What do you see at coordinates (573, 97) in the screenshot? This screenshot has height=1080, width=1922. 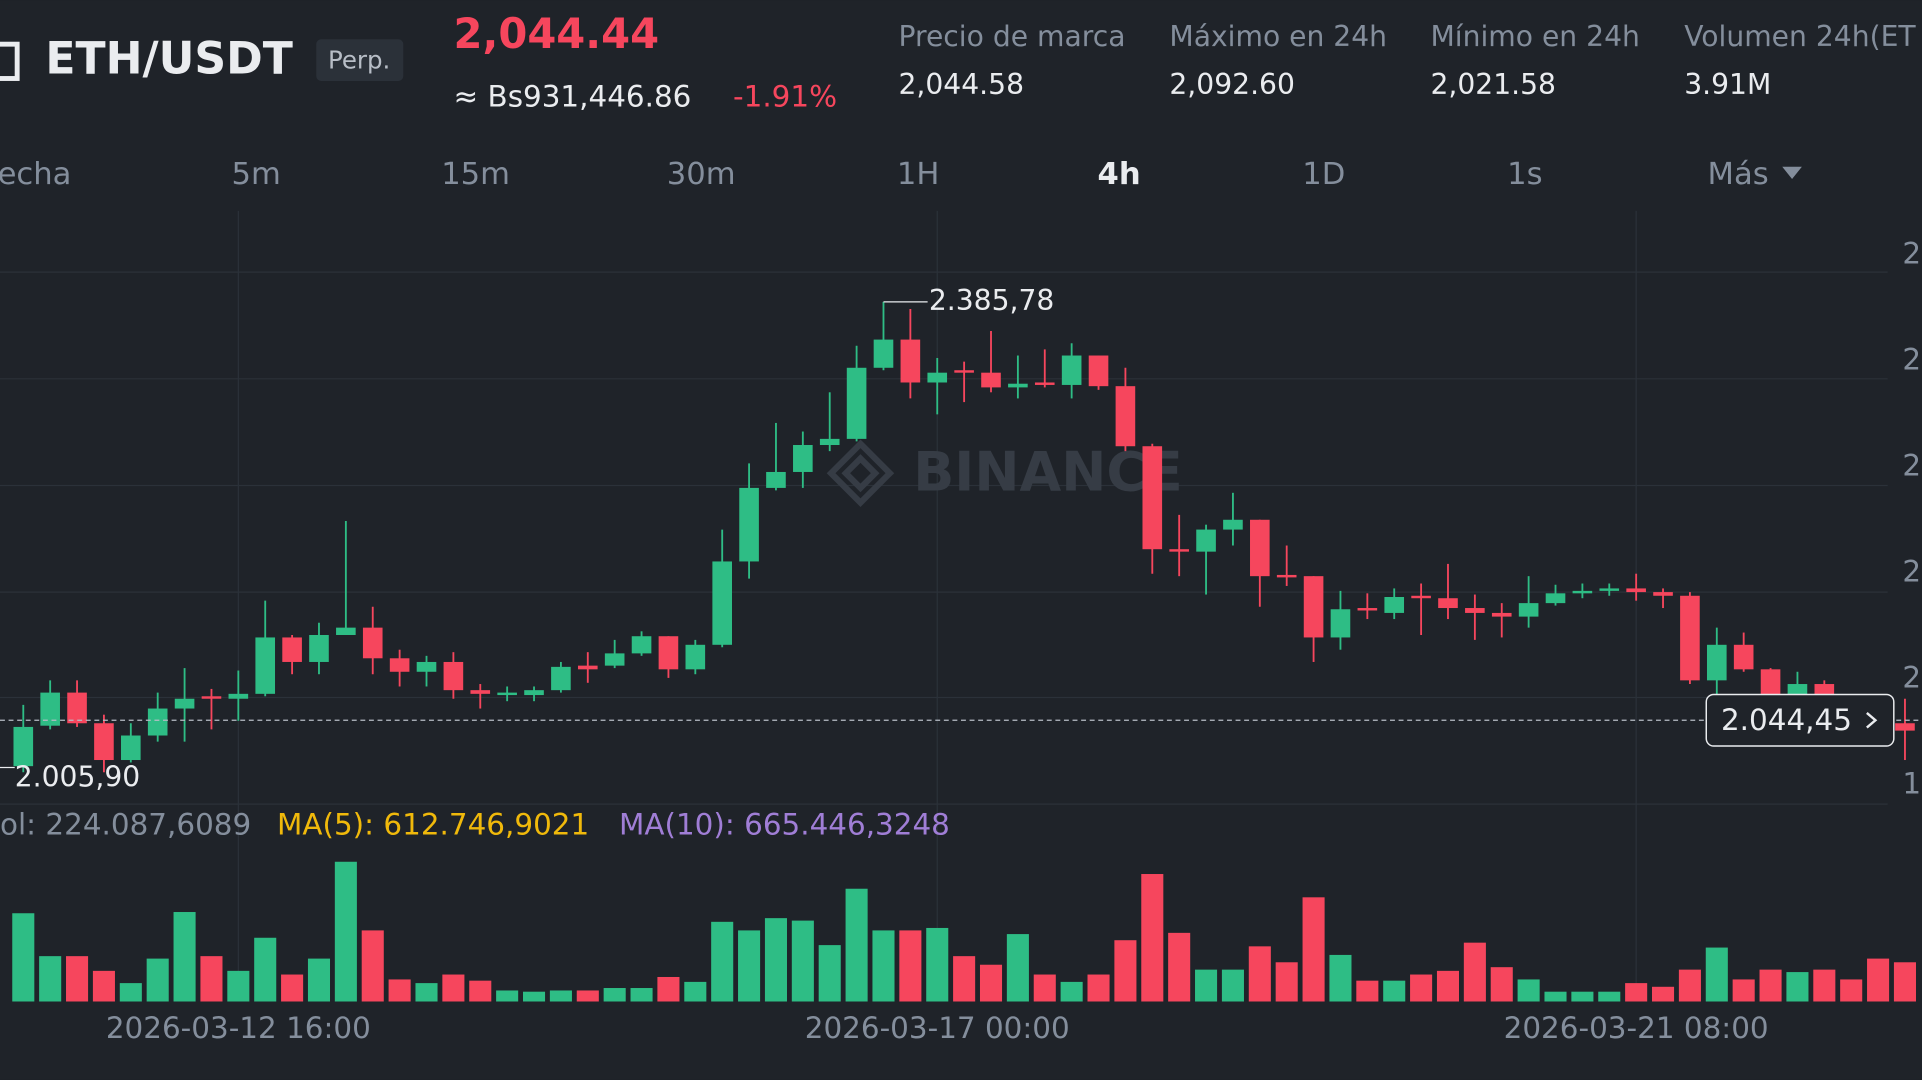 I see `local-price: ≈ Bs931,446.86` at bounding box center [573, 97].